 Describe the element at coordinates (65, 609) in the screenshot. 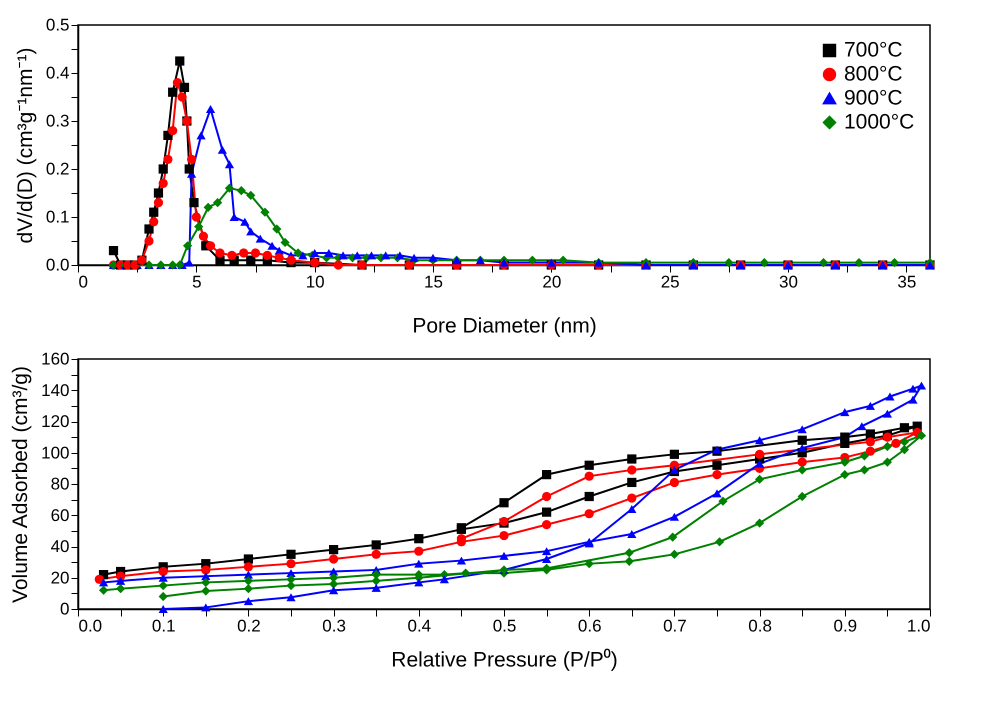

I see `y-tick-label: 0` at that location.